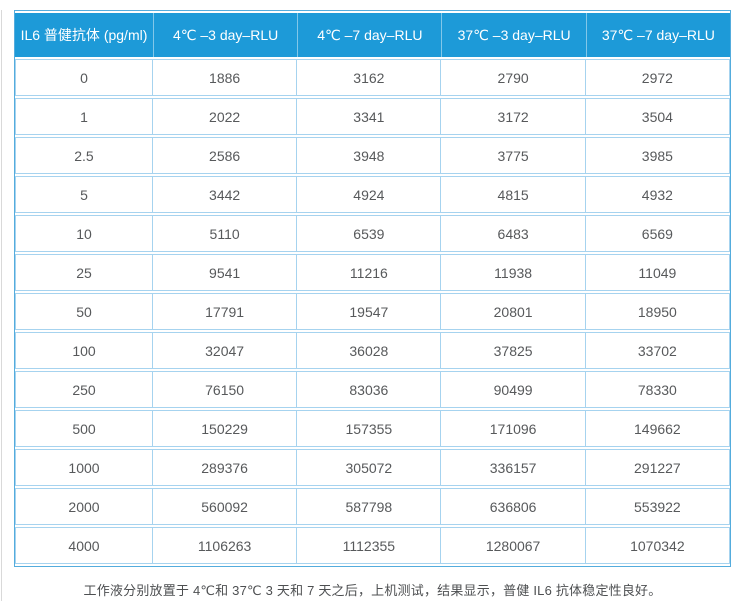  I want to click on rlu-value-cell: 11938, so click(513, 272).